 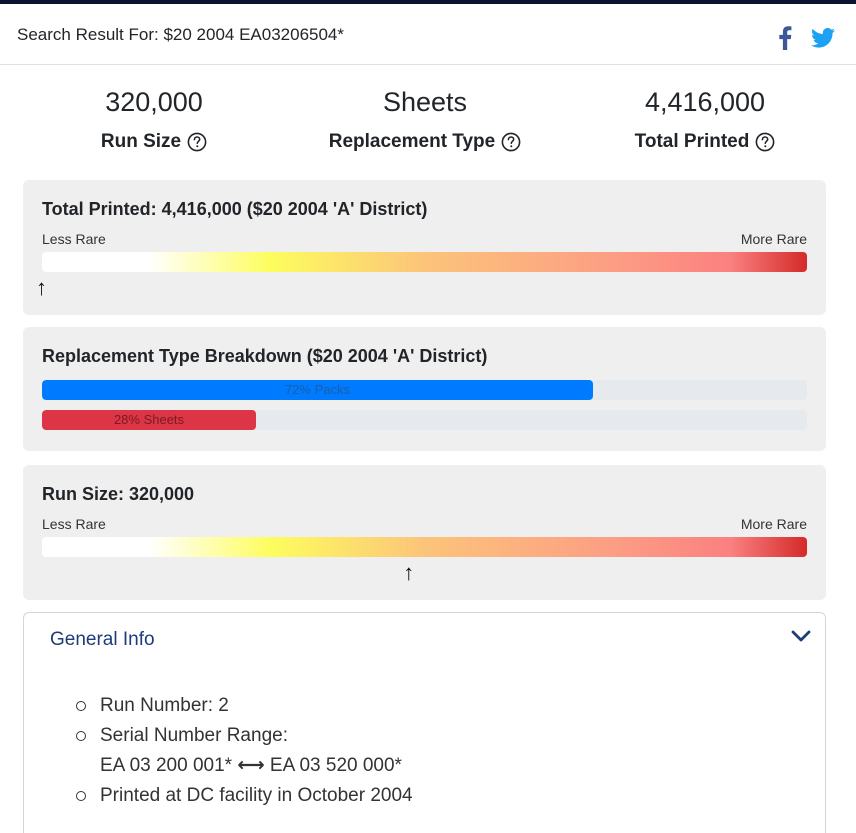 What do you see at coordinates (335, 765) in the screenshot?
I see `serial-range-end: EA 03 520 000*` at bounding box center [335, 765].